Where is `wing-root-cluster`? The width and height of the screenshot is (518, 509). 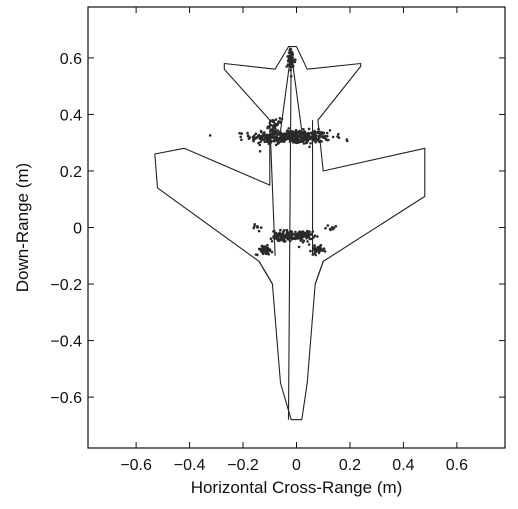
wing-root-cluster is located at coordinates (278, 140).